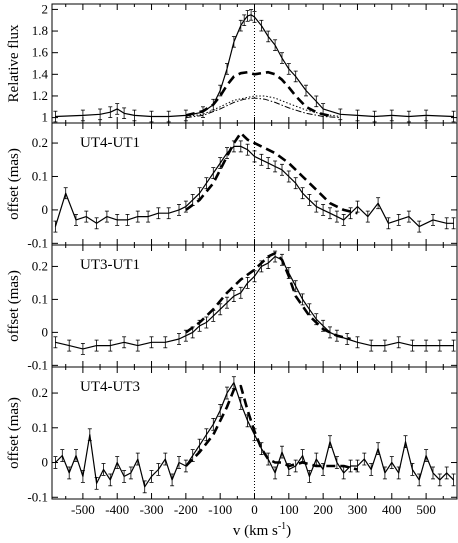 Image resolution: width=458 pixels, height=543 pixels. I want to click on x-tick-label: -500, so click(83, 509).